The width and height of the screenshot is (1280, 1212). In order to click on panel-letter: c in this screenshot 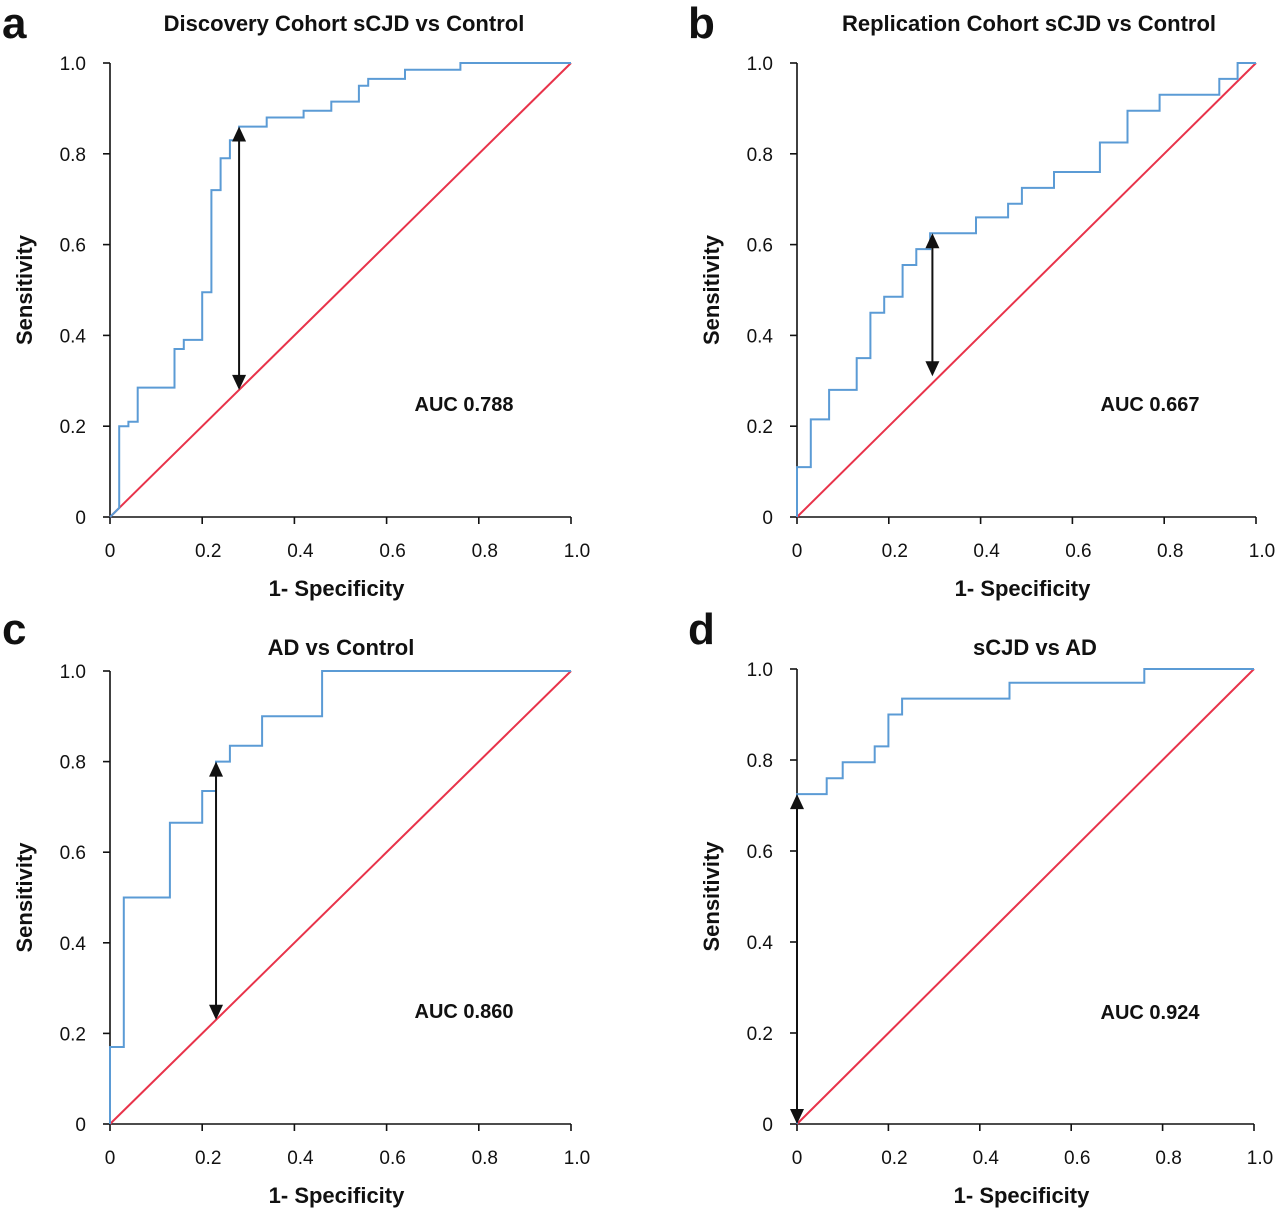, I will do `click(14, 629)`.